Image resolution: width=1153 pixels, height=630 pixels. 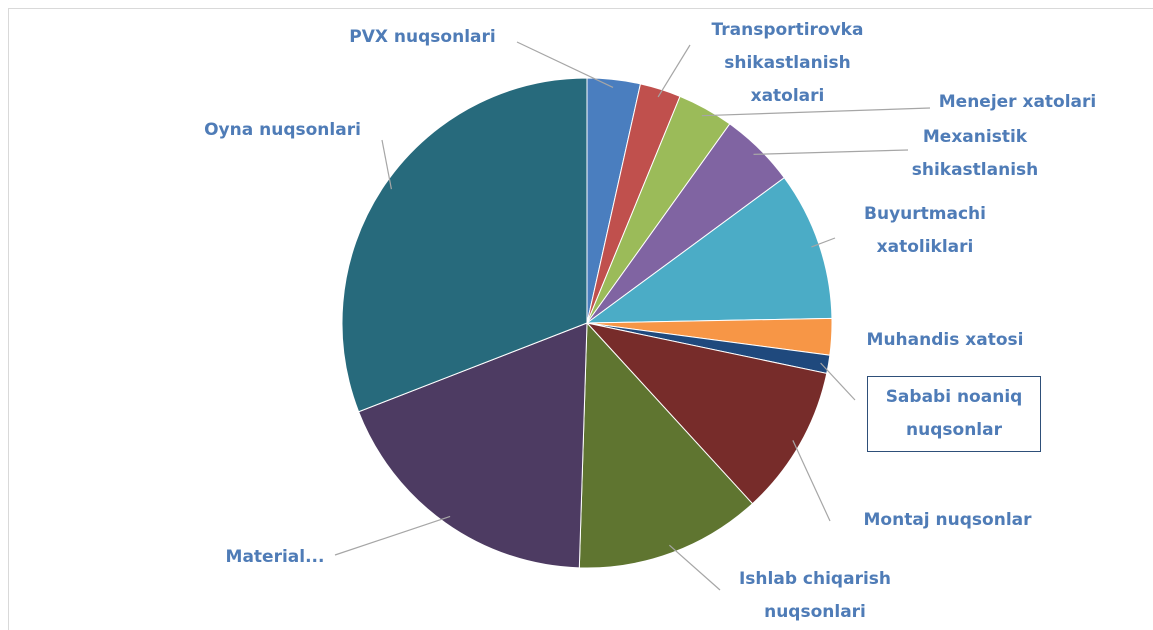 I want to click on slice-label-box: Muhandis xatosi, so click(x=945, y=340).